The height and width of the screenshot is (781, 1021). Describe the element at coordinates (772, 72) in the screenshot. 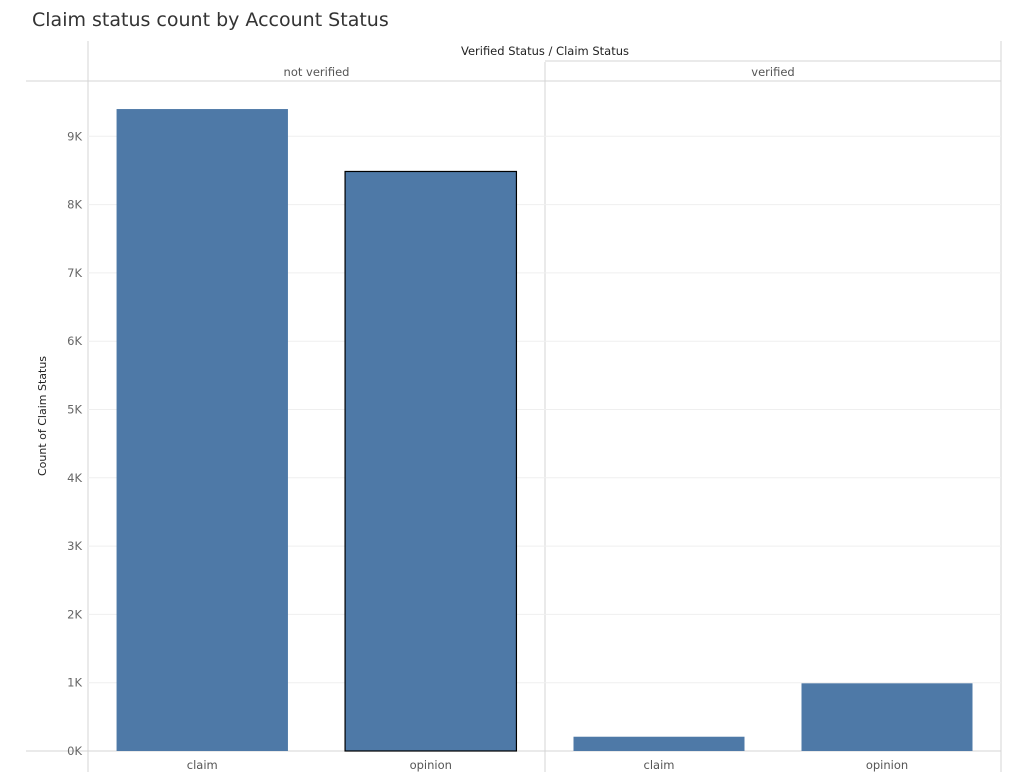

I see `group-label: verified` at that location.